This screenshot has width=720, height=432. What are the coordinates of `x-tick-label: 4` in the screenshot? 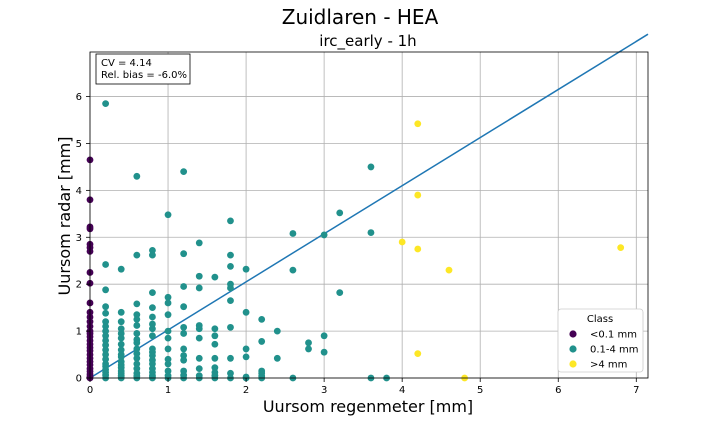 It's located at (402, 390).